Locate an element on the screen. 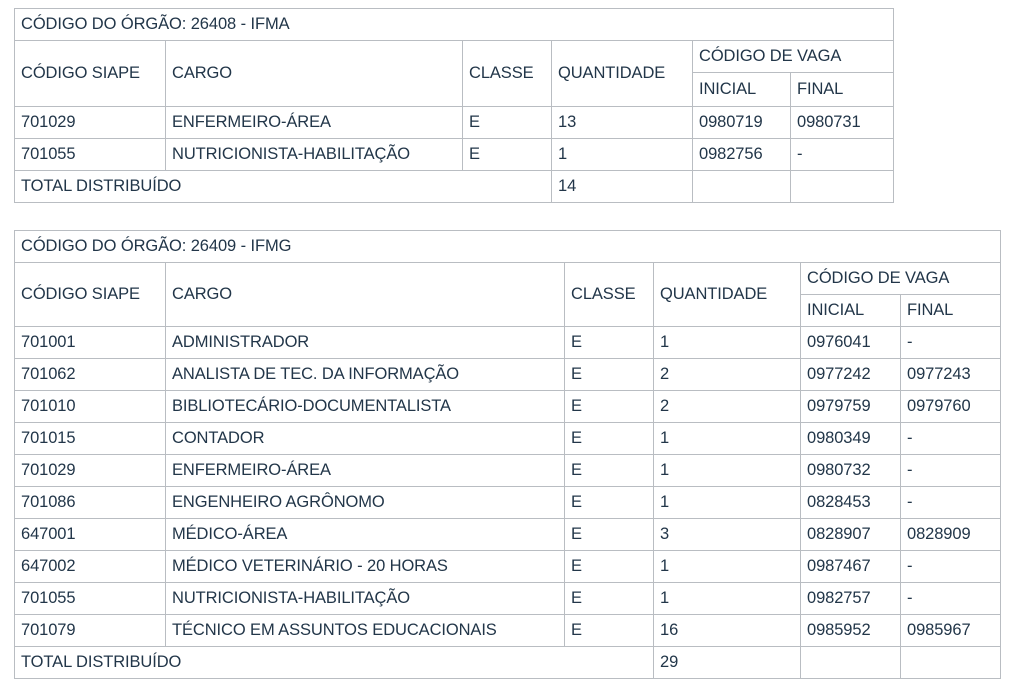 Image resolution: width=1024 pixels, height=700 pixels. orgao-title: CÓDIGO DO ÓRGÃO: 26409 - IFMG is located at coordinates (507, 246).